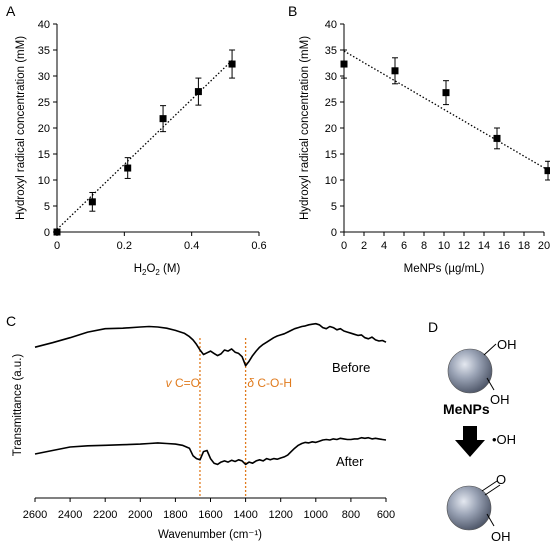  I want to click on panel-b-x-axis-title: MeNPs (µg/mL), so click(444, 269).